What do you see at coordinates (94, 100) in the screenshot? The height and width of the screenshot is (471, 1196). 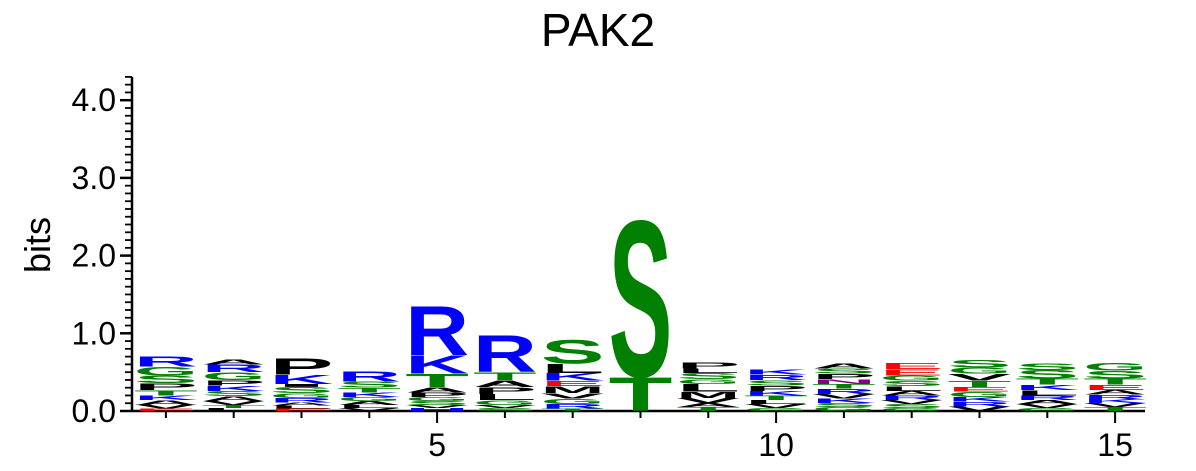 I see `y-tick-label: 4.0` at bounding box center [94, 100].